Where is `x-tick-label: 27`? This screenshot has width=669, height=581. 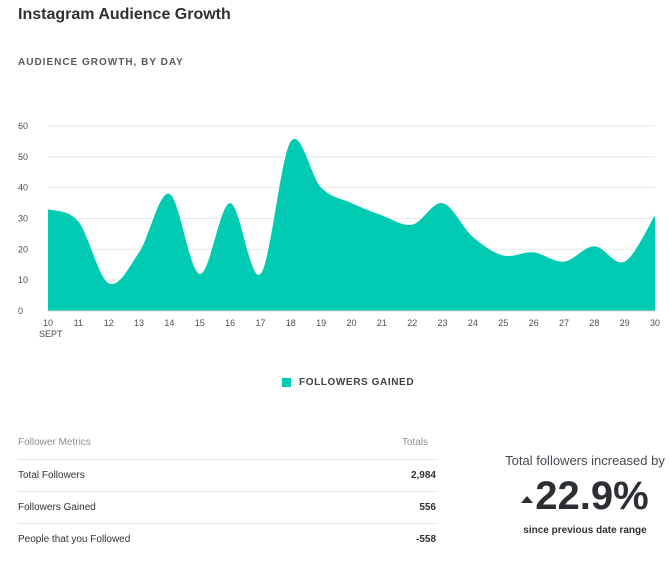 x-tick-label: 27 is located at coordinates (564, 323).